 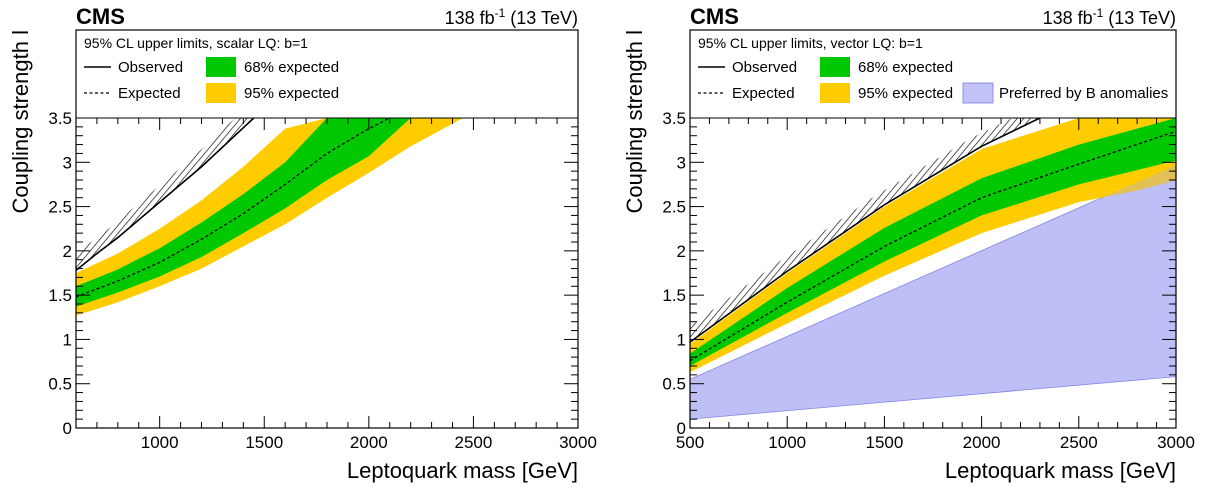 I want to click on expected-line, so click(x=233, y=208).